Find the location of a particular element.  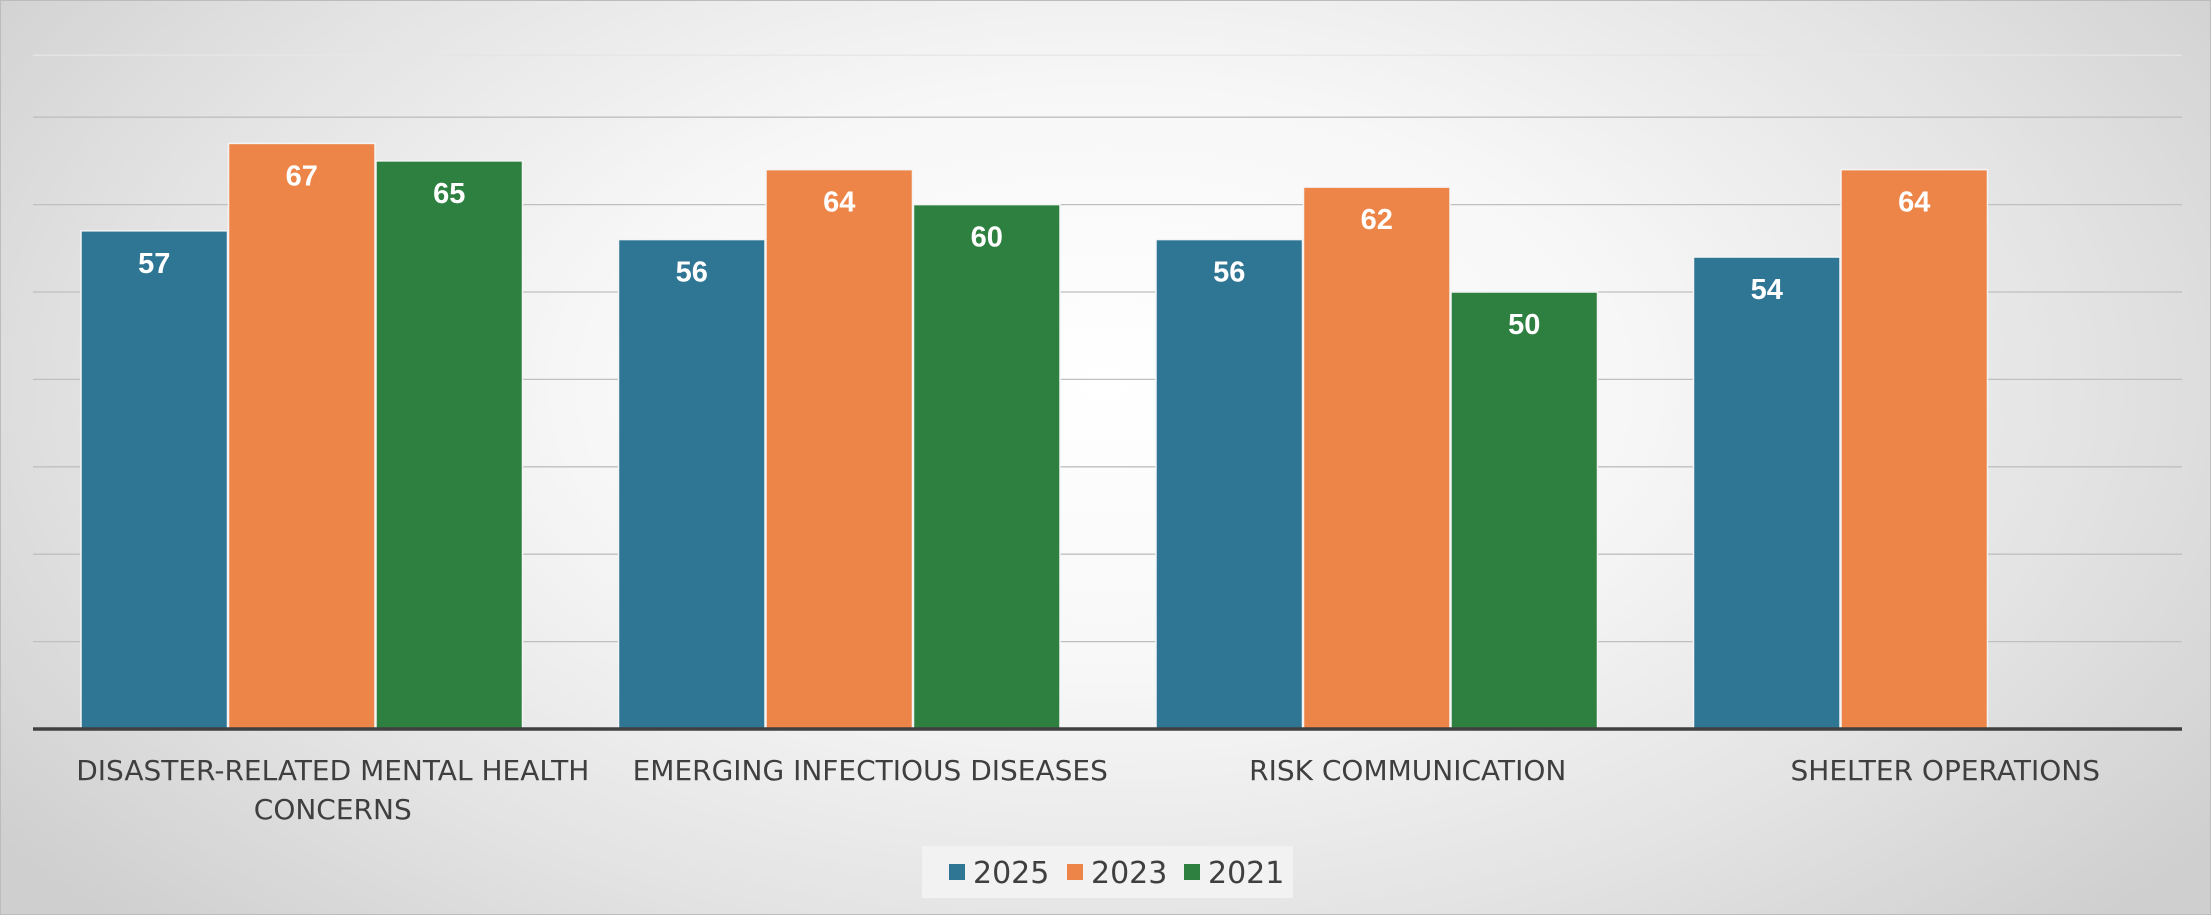

legend-entry-2025: 2025 is located at coordinates (999, 873).